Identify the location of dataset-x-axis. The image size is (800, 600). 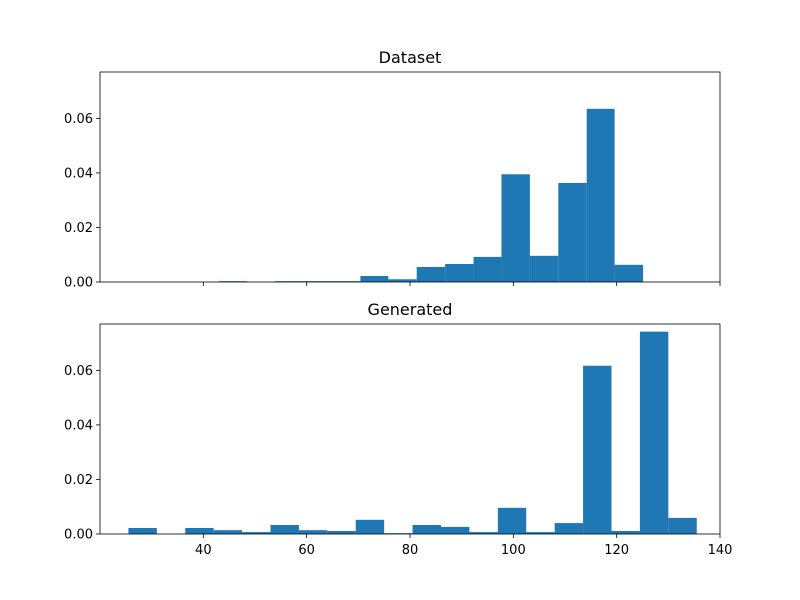
(461, 284).